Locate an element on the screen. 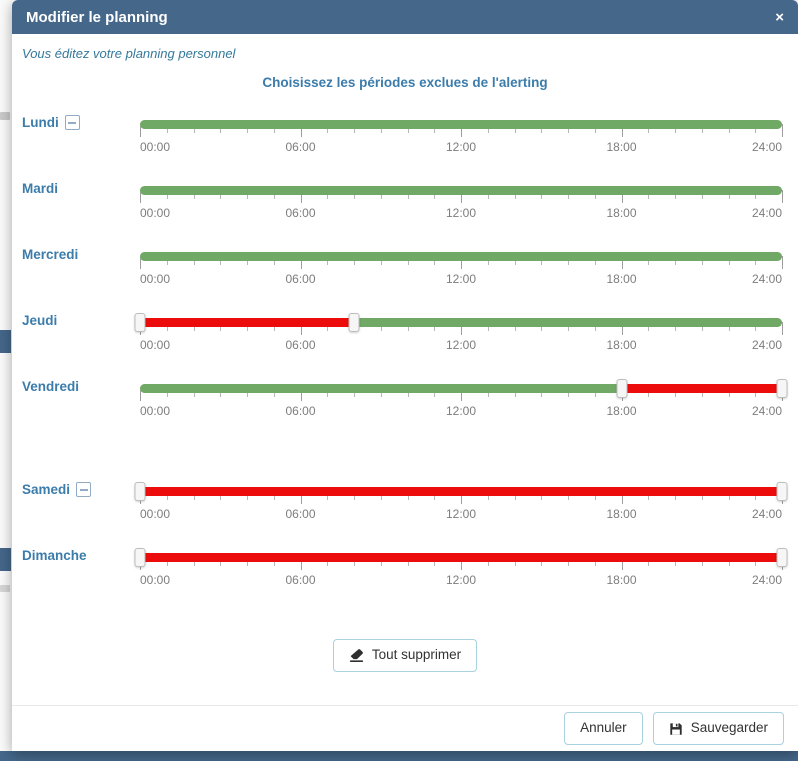 The image size is (798, 761). day-row: Dimanche 00:00 06:00 12:00 18:00 24:00 is located at coordinates (405, 566).